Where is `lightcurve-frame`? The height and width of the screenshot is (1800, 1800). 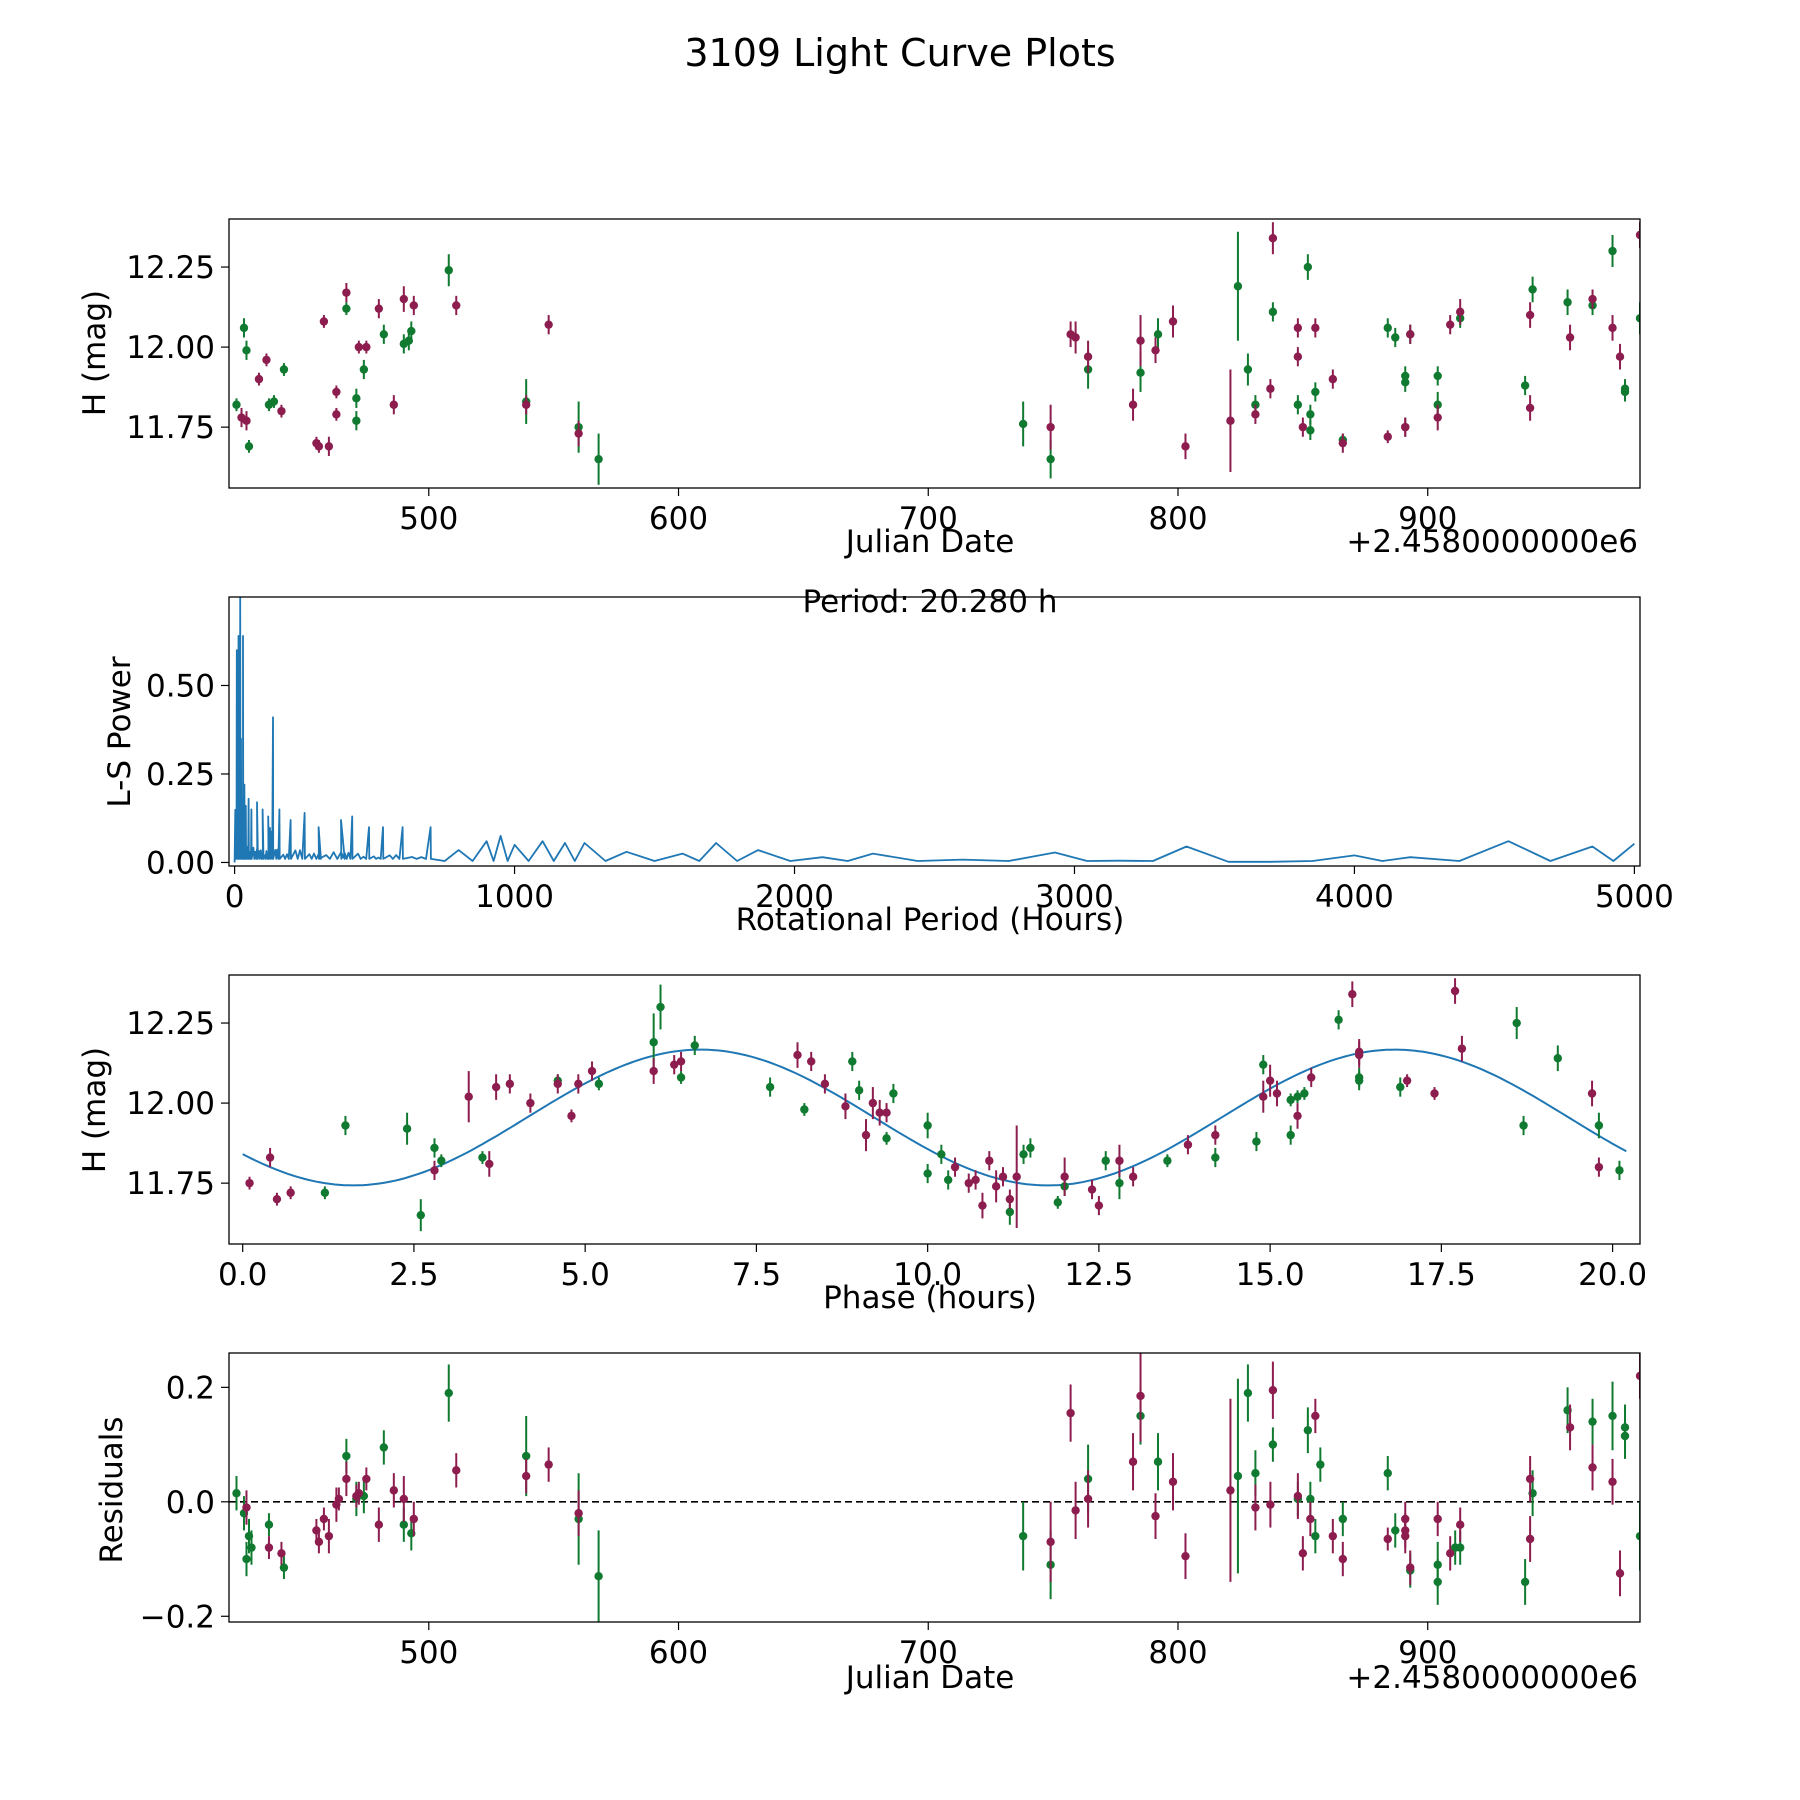
lightcurve-frame is located at coordinates (934, 353).